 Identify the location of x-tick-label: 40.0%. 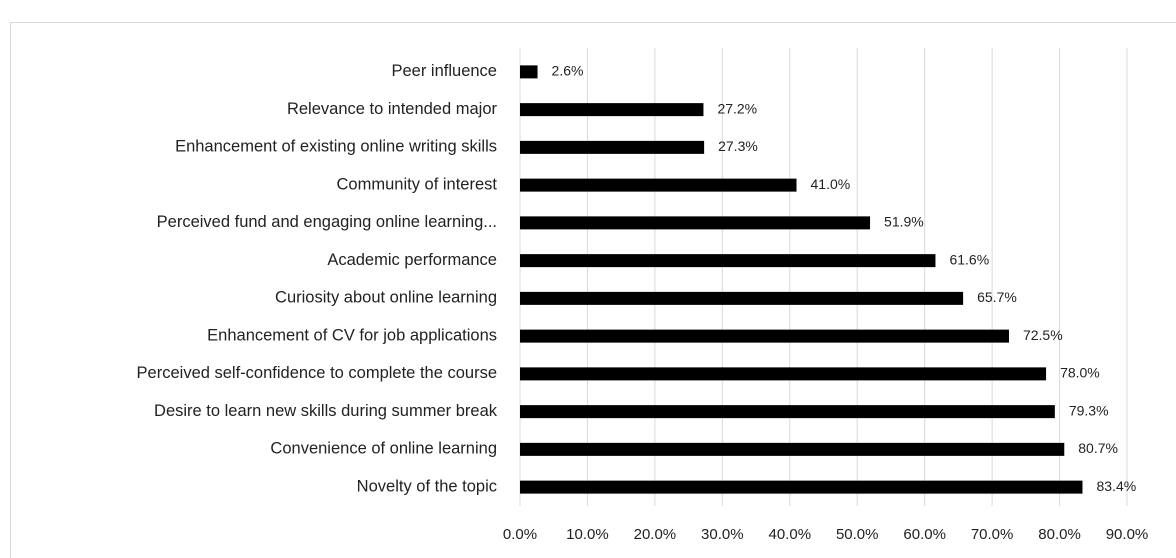
(790, 534).